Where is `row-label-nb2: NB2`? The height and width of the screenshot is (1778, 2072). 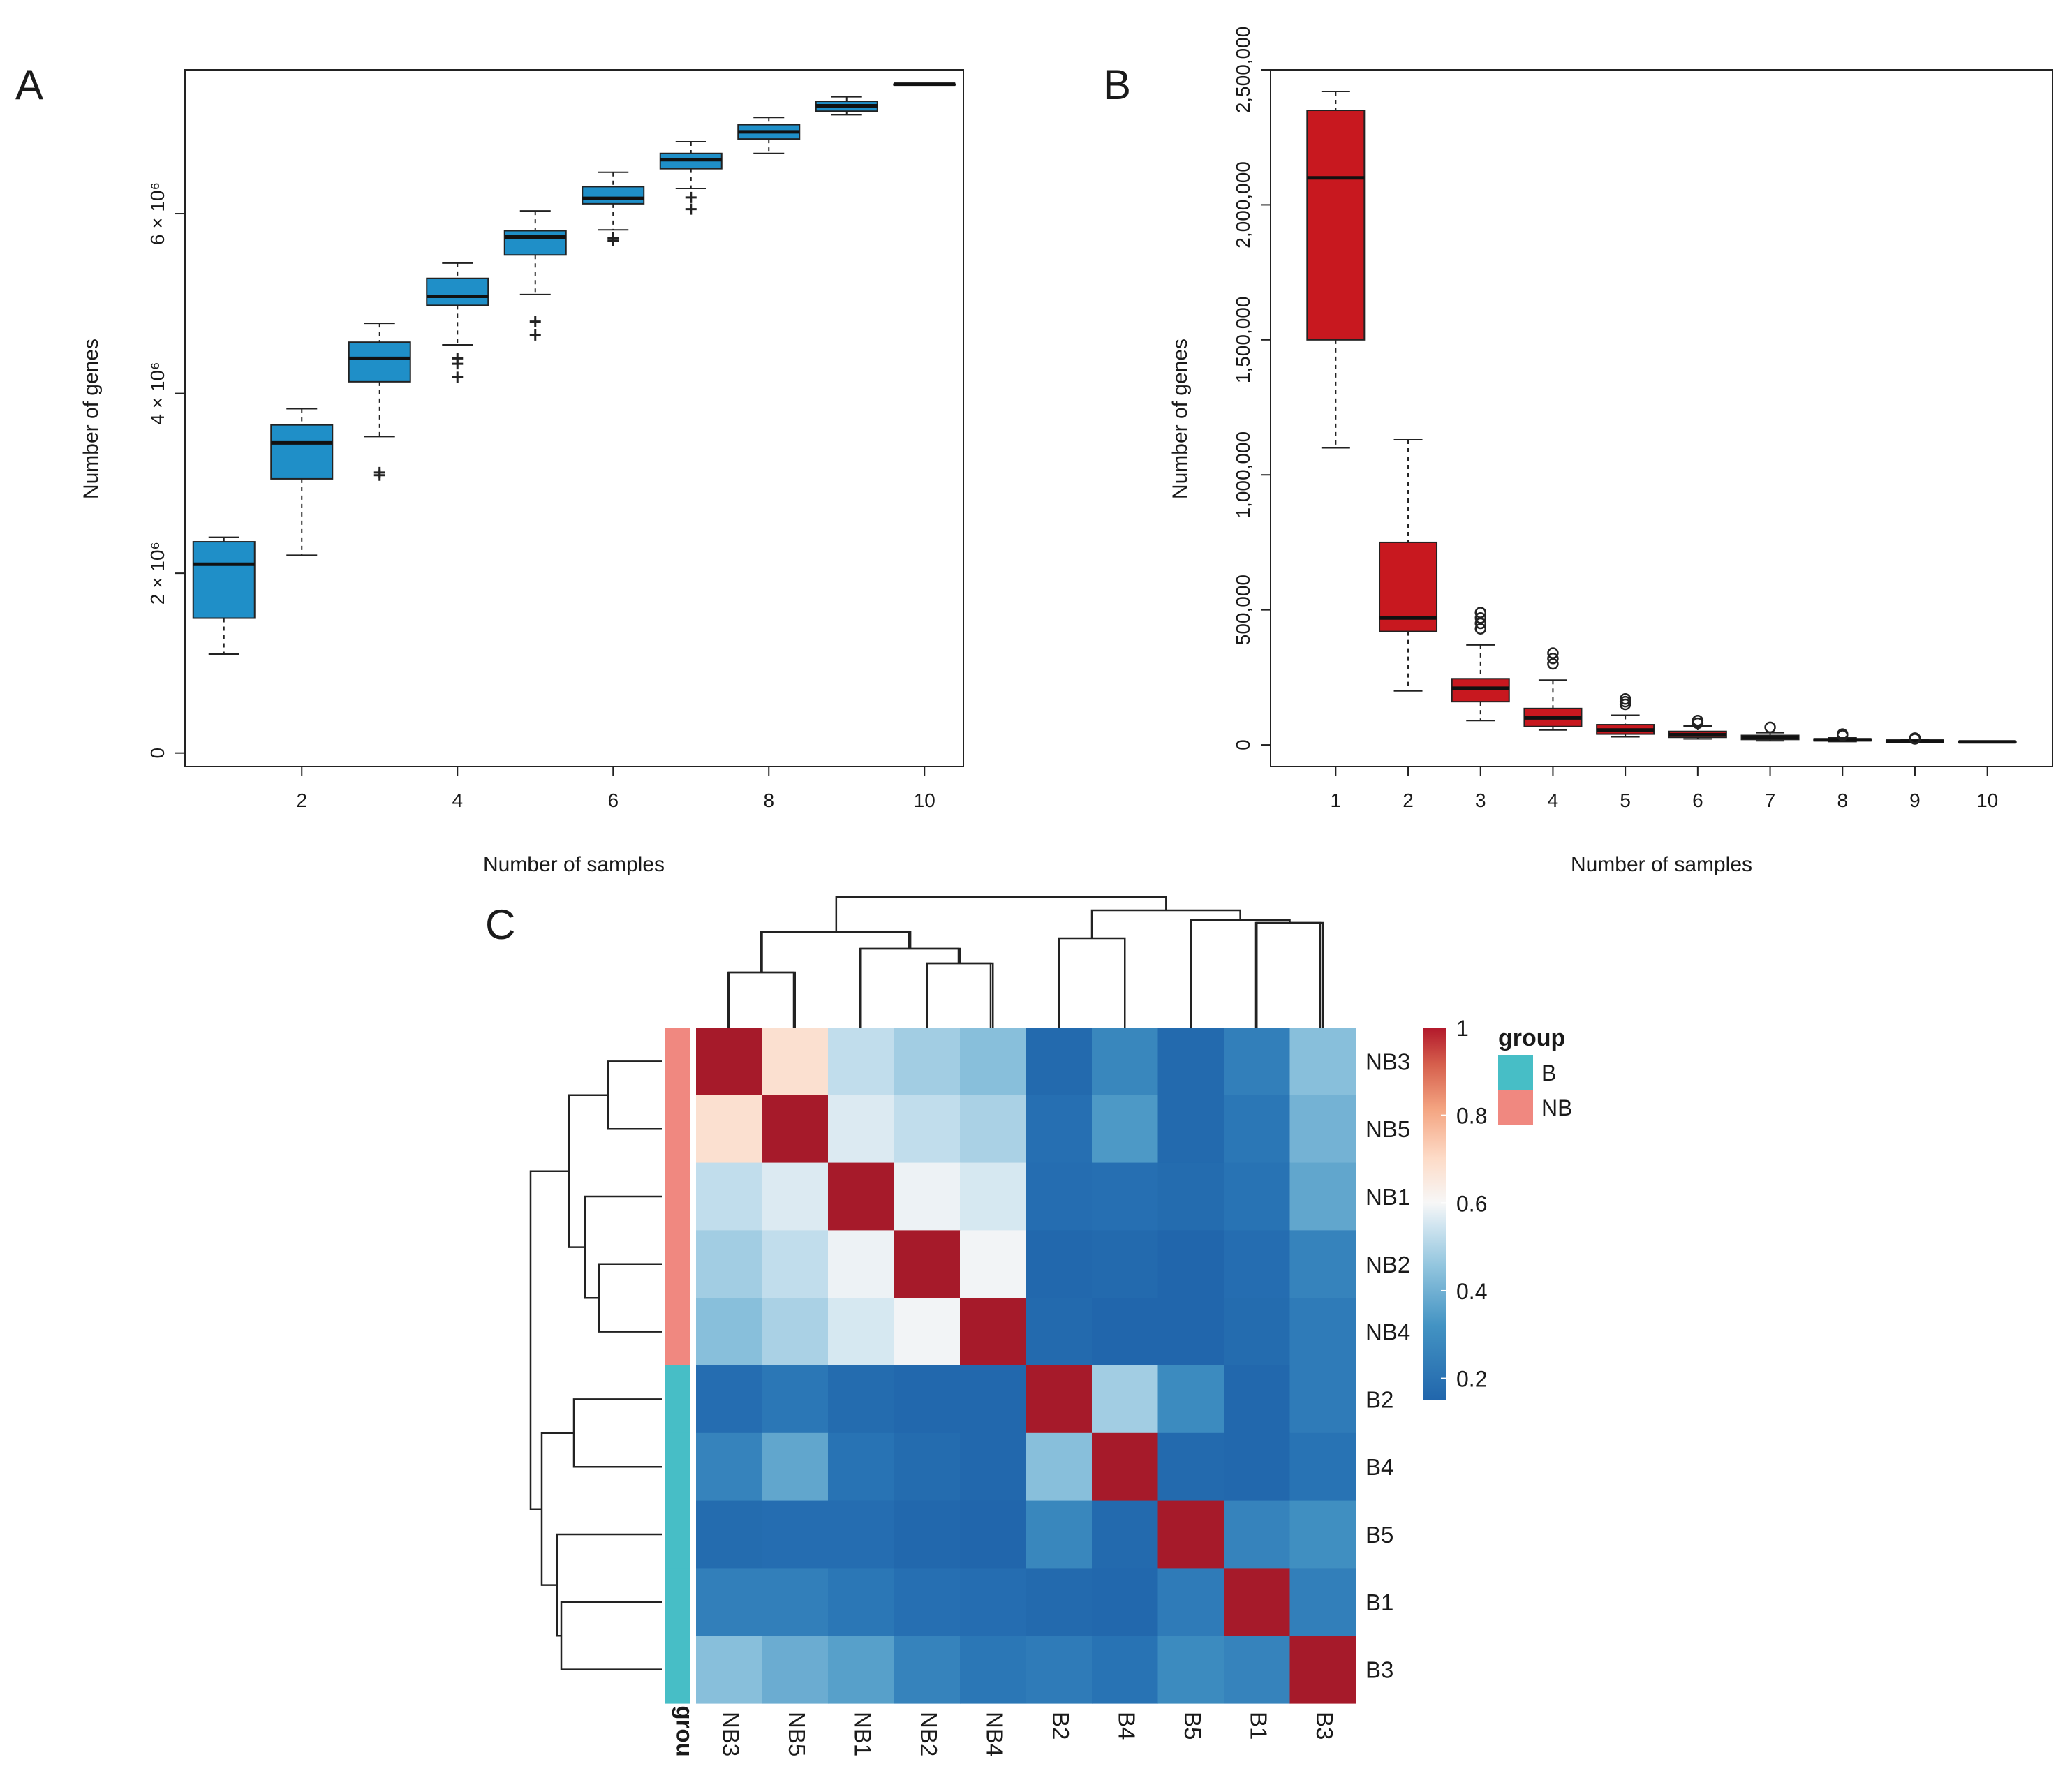
row-label-nb2: NB2 is located at coordinates (1388, 1265).